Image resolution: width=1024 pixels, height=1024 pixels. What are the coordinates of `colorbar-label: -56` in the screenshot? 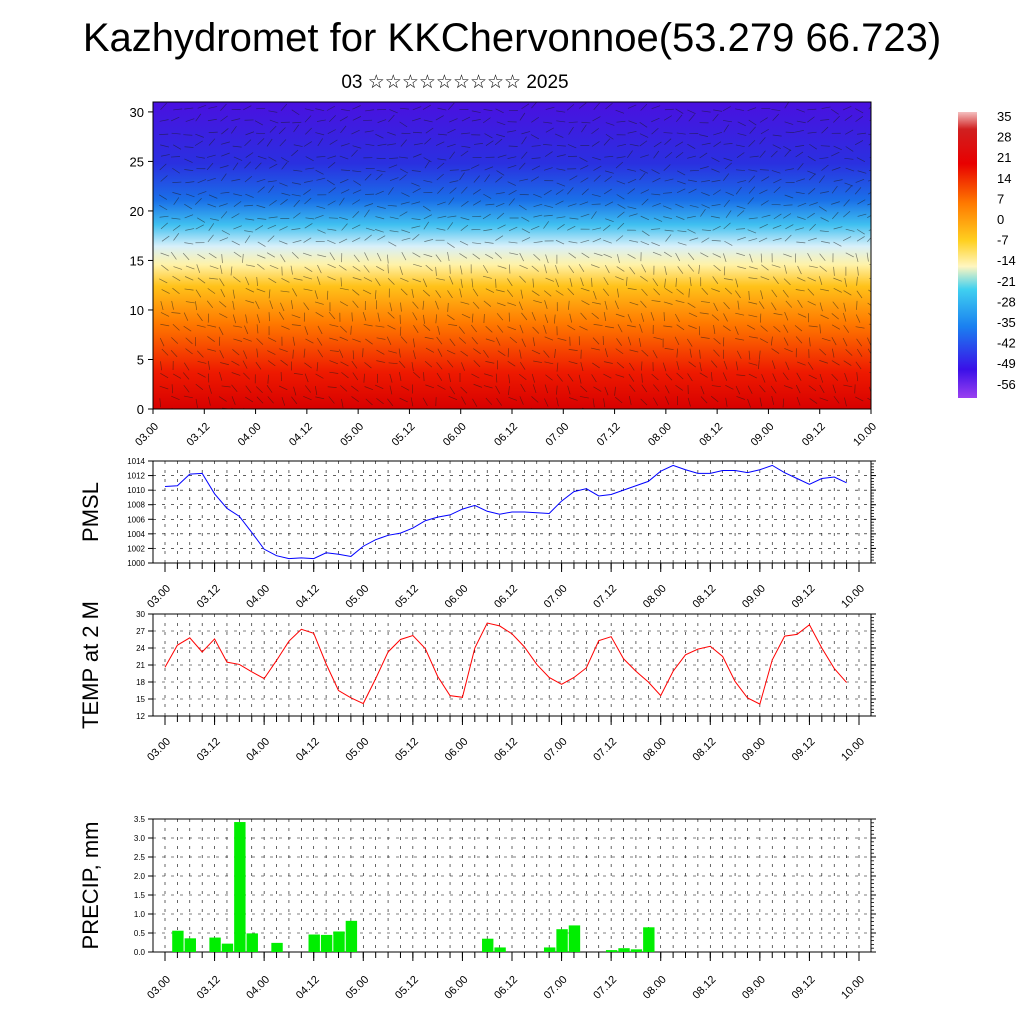 It's located at (1006, 384).